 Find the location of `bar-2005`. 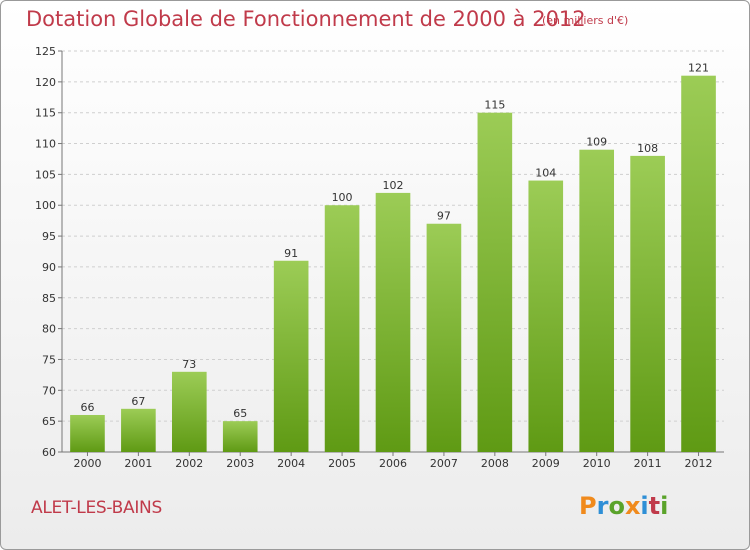

bar-2005 is located at coordinates (342, 328).